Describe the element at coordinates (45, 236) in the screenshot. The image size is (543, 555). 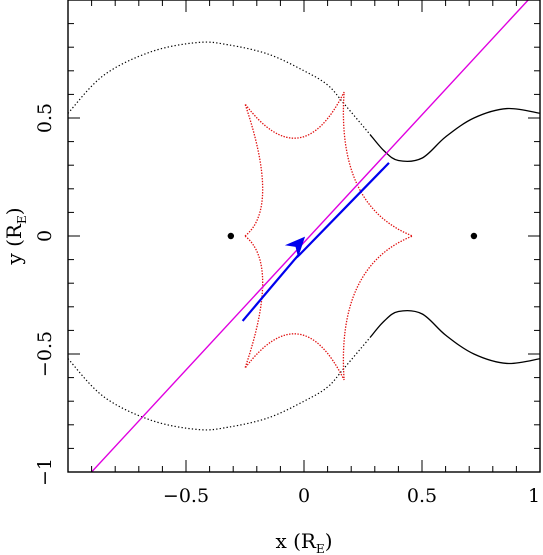
I see `y-tick-label: 0` at that location.